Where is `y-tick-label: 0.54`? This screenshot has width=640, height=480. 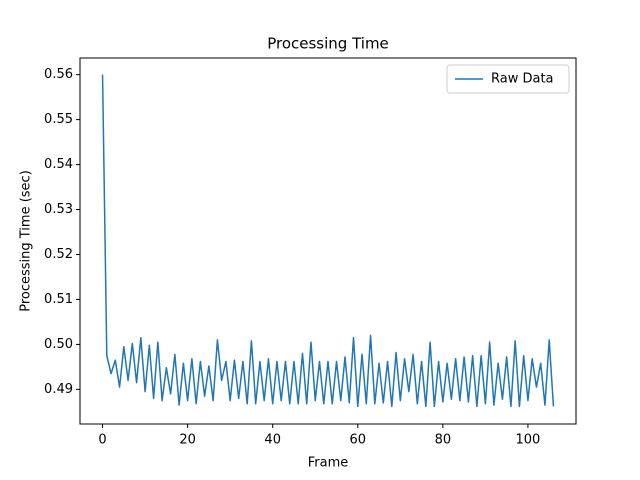
y-tick-label: 0.54 is located at coordinates (58, 164).